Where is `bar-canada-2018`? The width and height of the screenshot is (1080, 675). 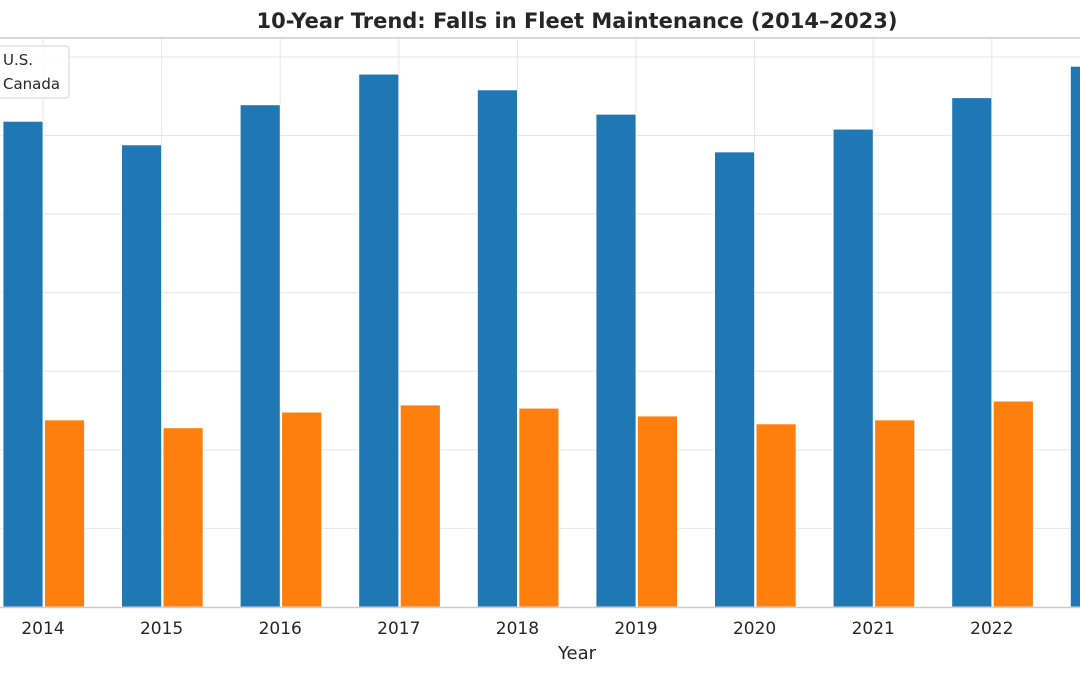
bar-canada-2018 is located at coordinates (539, 507).